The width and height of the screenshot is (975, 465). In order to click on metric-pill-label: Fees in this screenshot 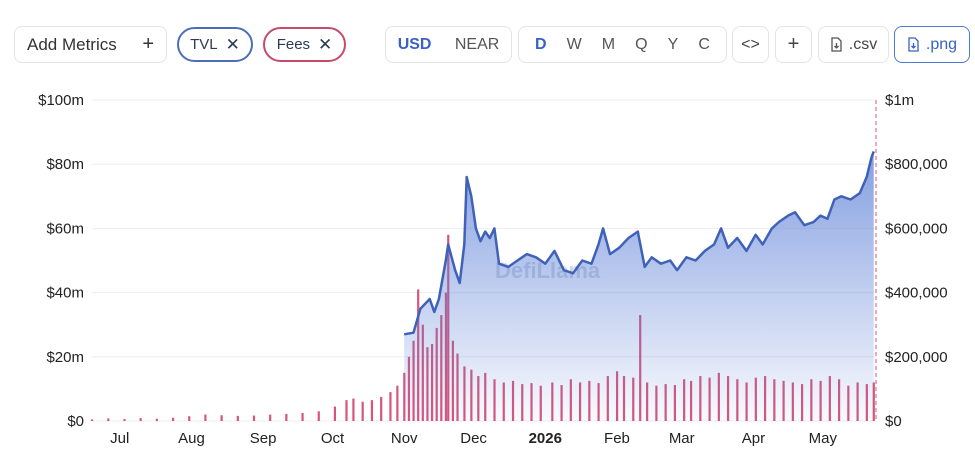, I will do `click(293, 44)`.